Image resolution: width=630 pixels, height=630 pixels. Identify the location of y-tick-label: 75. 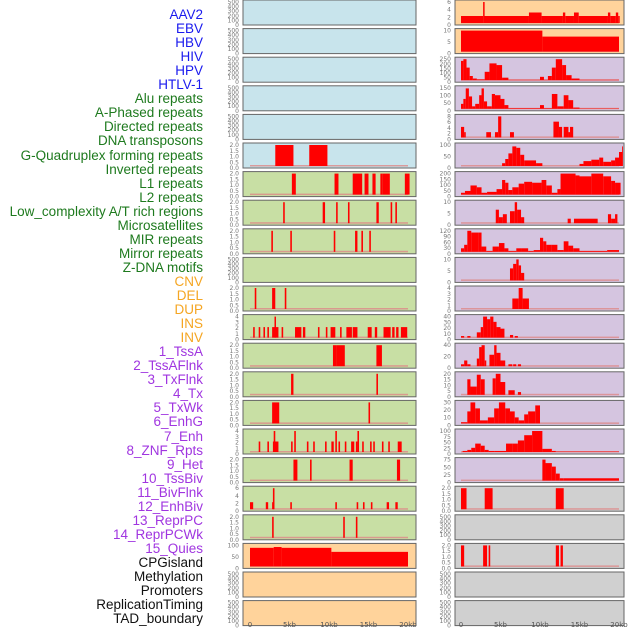
(447, 437).